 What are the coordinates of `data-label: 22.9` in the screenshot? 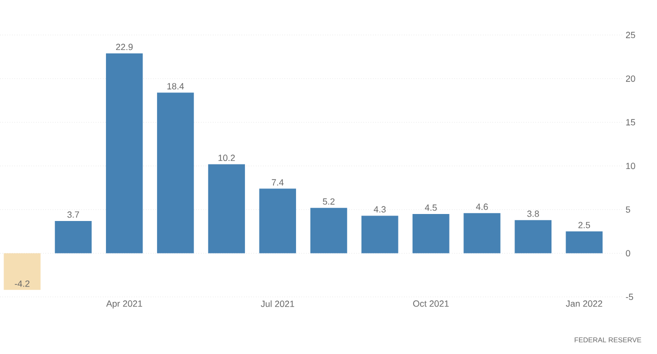 It's located at (124, 47).